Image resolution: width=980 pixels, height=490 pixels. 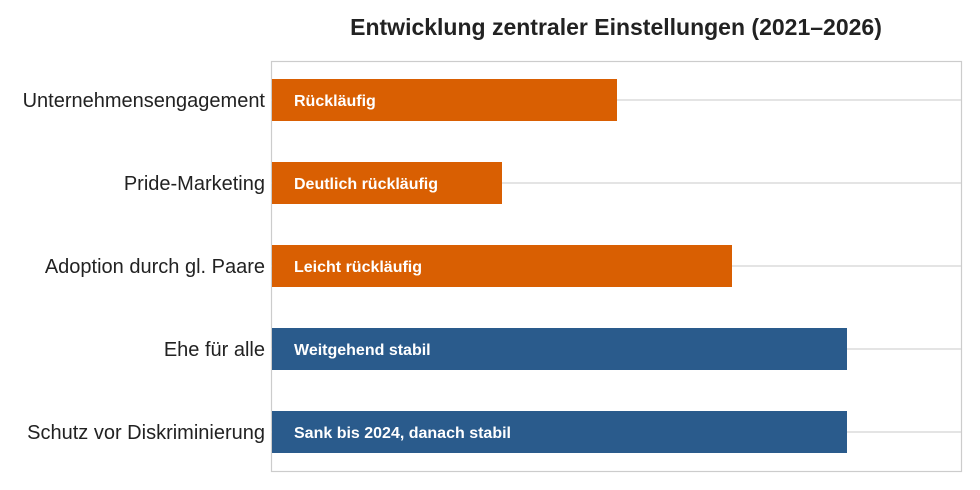 I want to click on category-label: Unternehmensengagement, so click(x=144, y=101).